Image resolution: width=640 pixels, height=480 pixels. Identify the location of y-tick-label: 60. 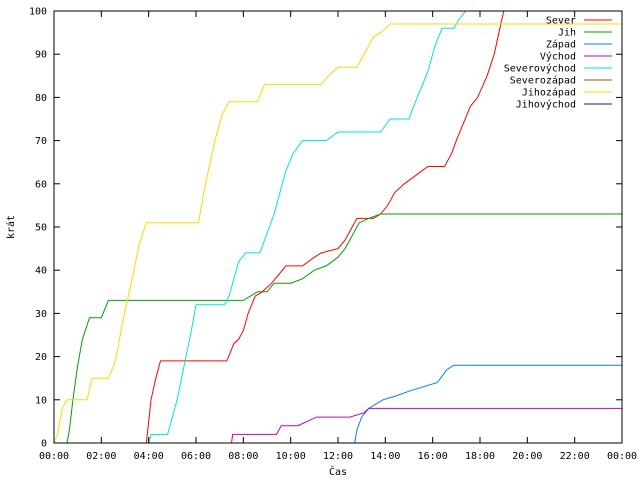
(41, 184).